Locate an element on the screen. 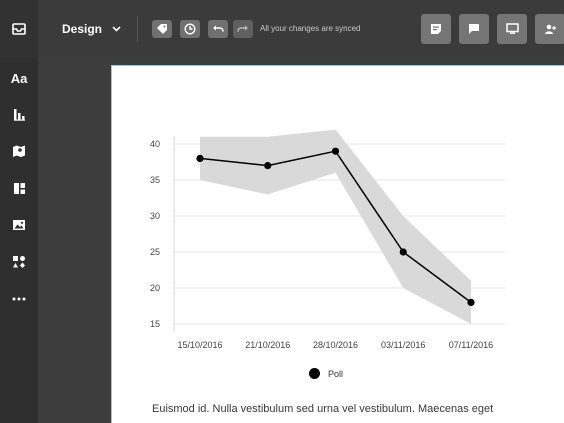 The height and width of the screenshot is (423, 564). tag-button is located at coordinates (162, 29).